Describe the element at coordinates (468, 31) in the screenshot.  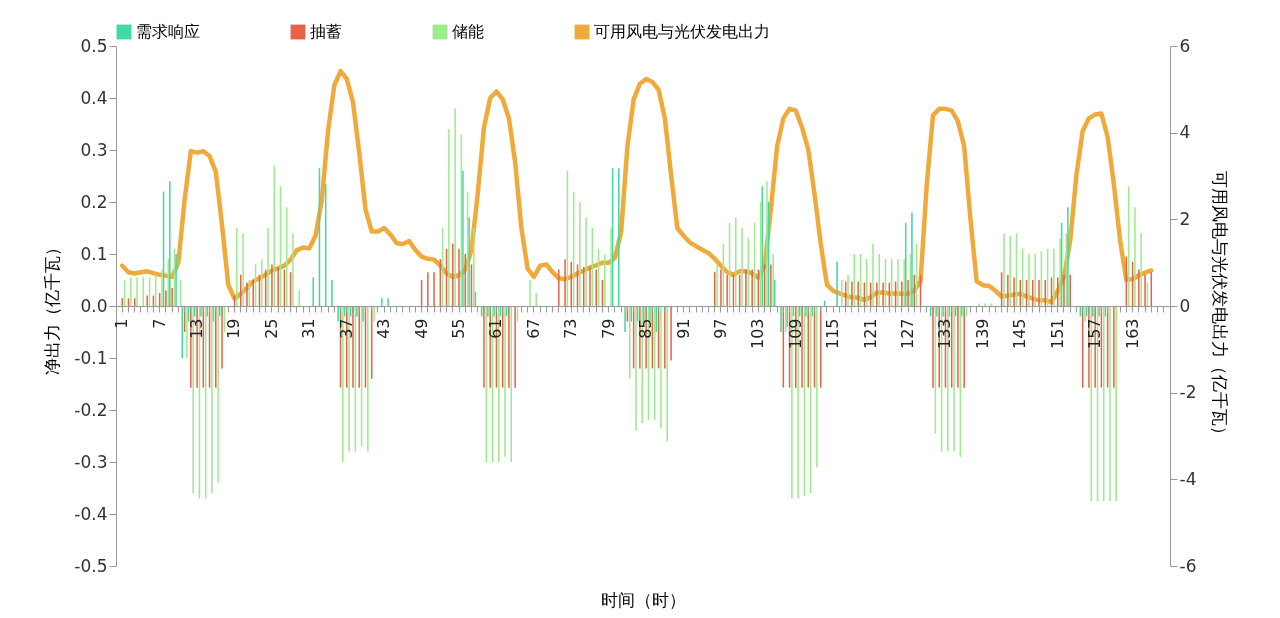
I see `legend-label: 储能` at that location.